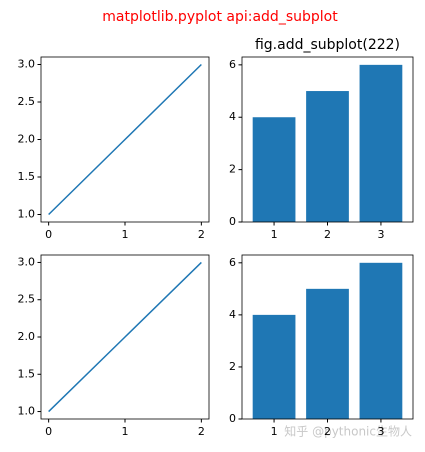  What do you see at coordinates (220, 17) in the screenshot?
I see `figure-title: matplotlib.pyplot api:add_subplot` at bounding box center [220, 17].